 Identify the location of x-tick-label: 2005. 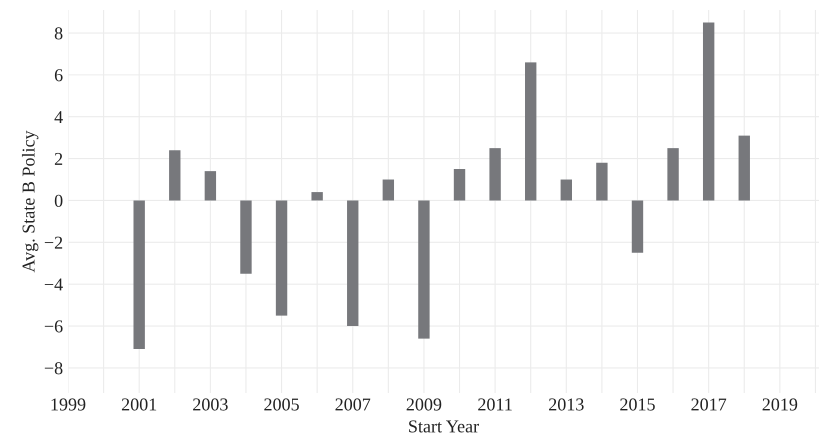
(281, 404).